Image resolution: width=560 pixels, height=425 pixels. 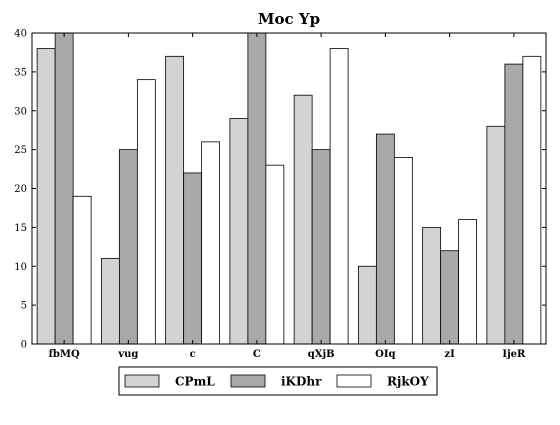 What do you see at coordinates (175, 200) in the screenshot?
I see `bar-CPmL-c` at bounding box center [175, 200].